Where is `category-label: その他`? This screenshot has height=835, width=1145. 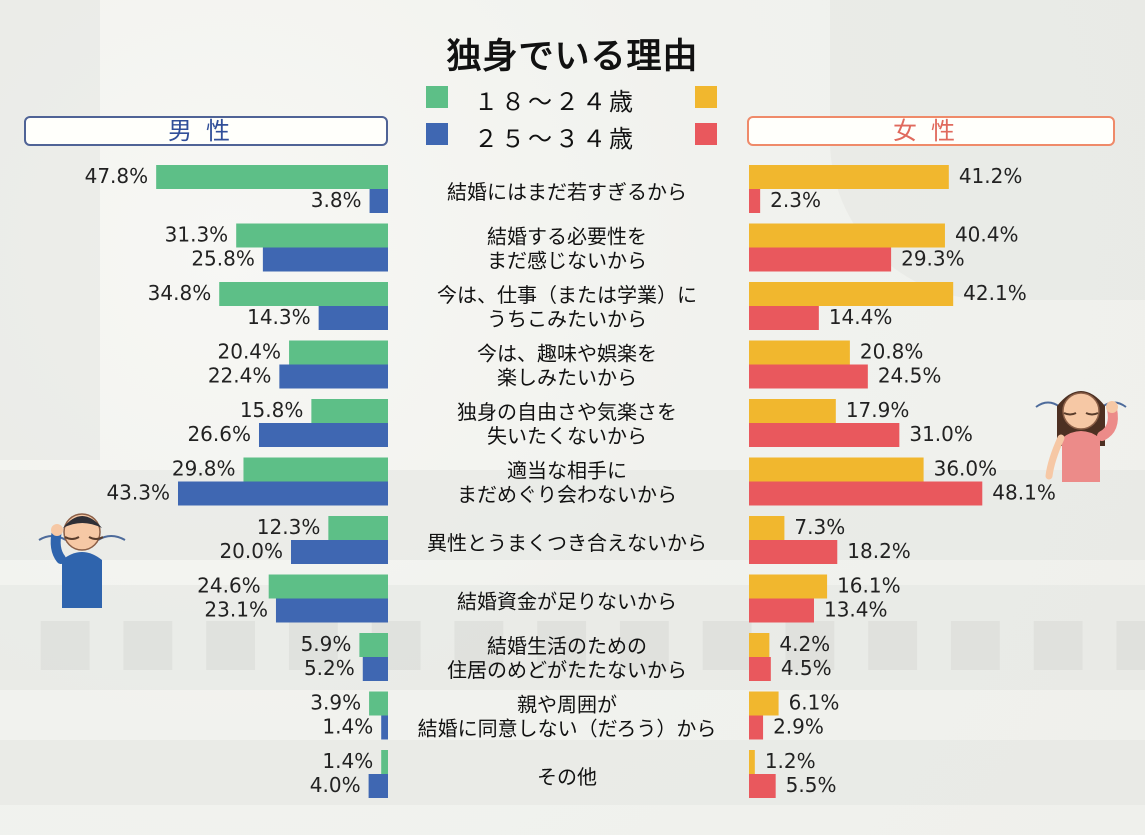
category-label: その他 is located at coordinates (567, 777).